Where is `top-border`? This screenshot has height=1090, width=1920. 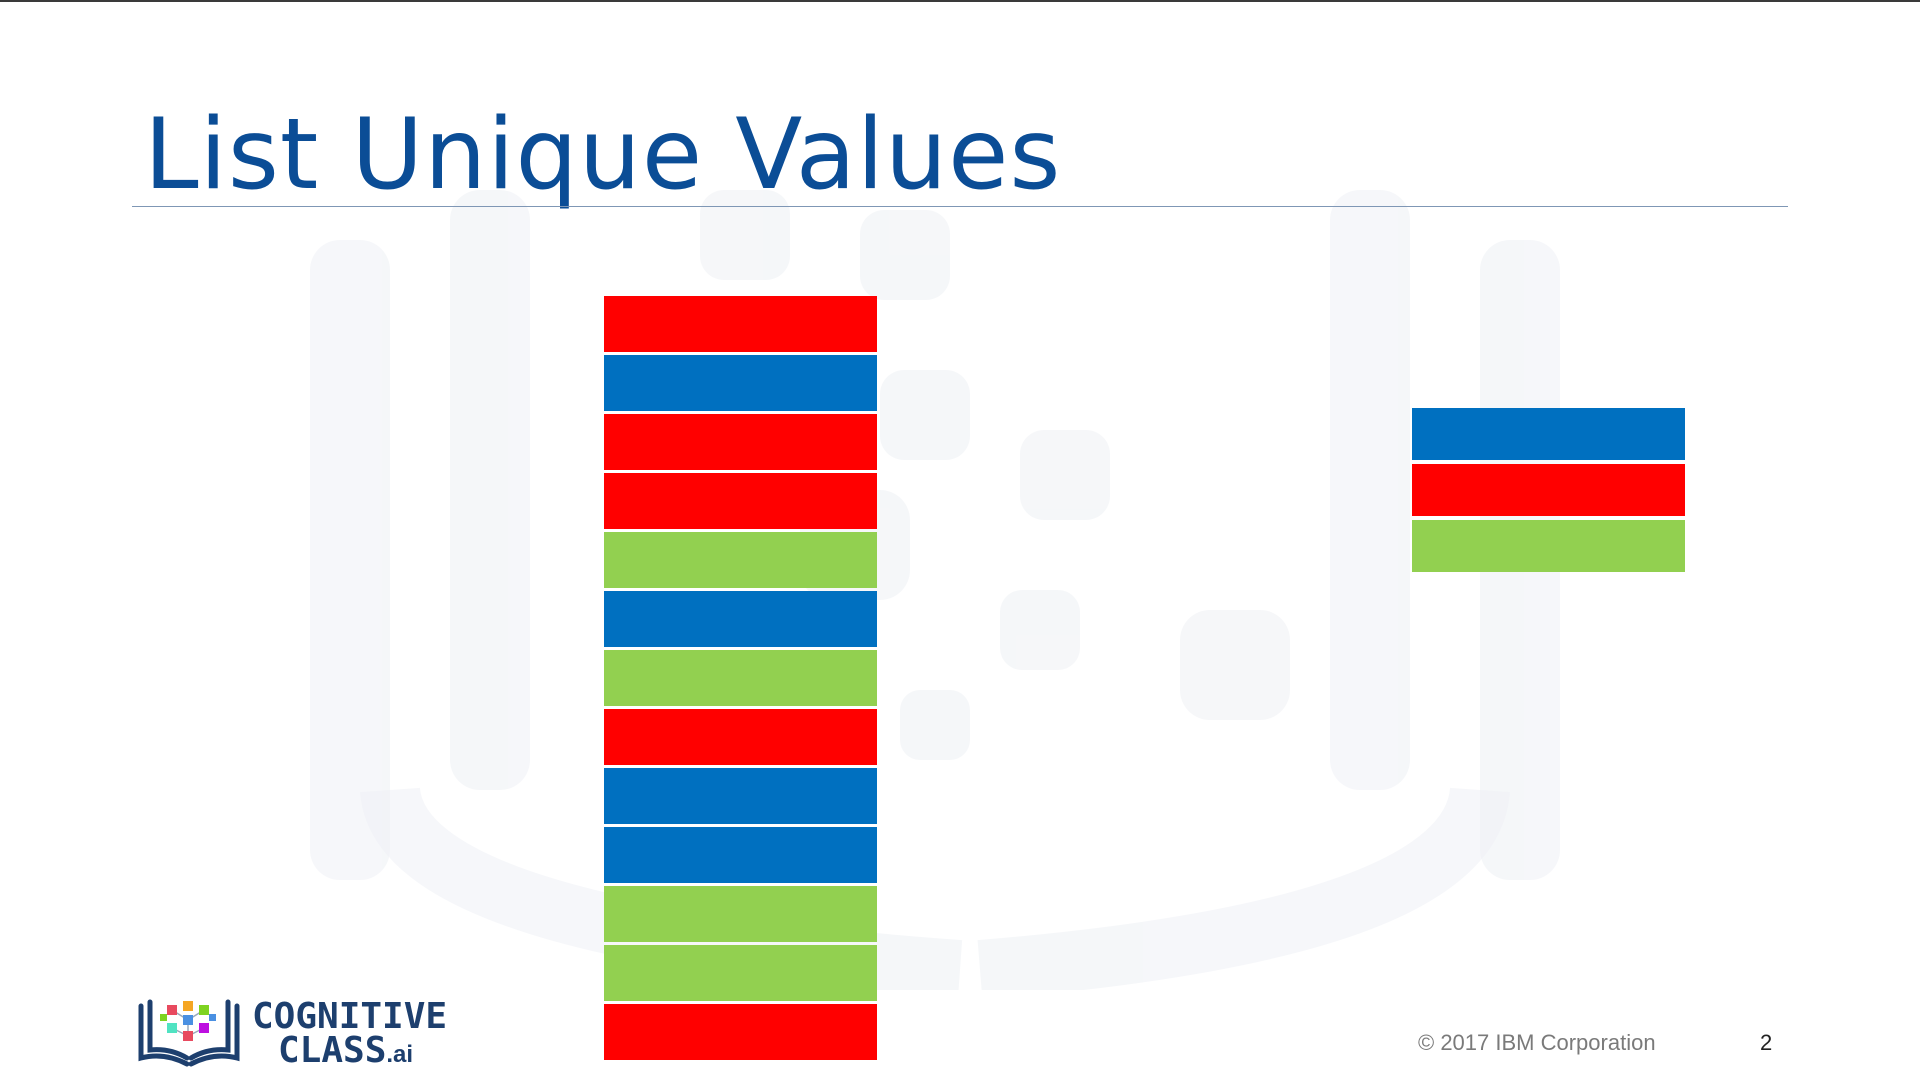 top-border is located at coordinates (960, 1).